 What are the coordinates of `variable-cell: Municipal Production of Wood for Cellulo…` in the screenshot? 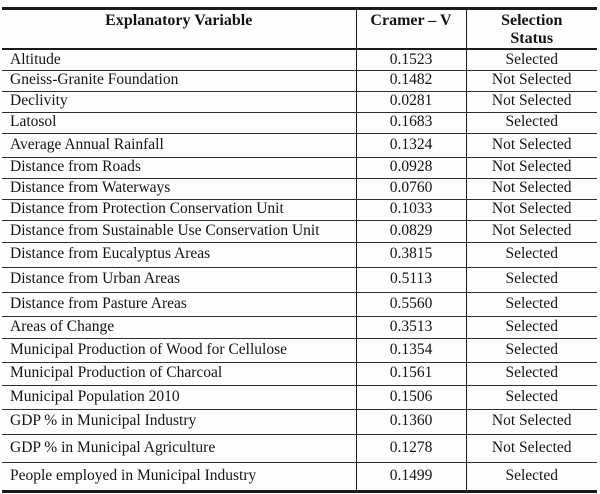 It's located at (179, 350).